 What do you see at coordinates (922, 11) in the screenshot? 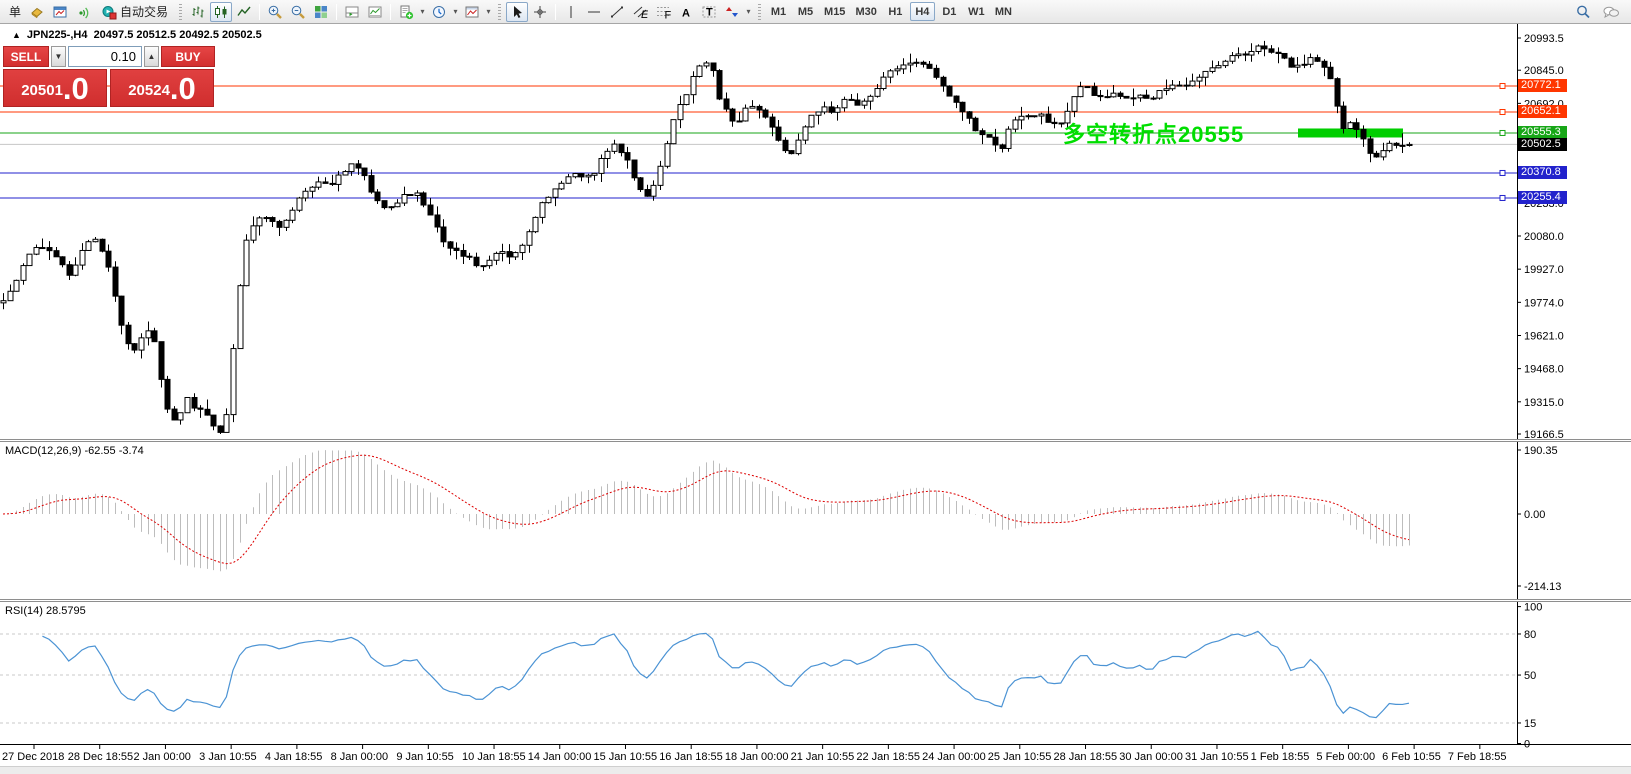
I see `timeframe-H4: H4` at bounding box center [922, 11].